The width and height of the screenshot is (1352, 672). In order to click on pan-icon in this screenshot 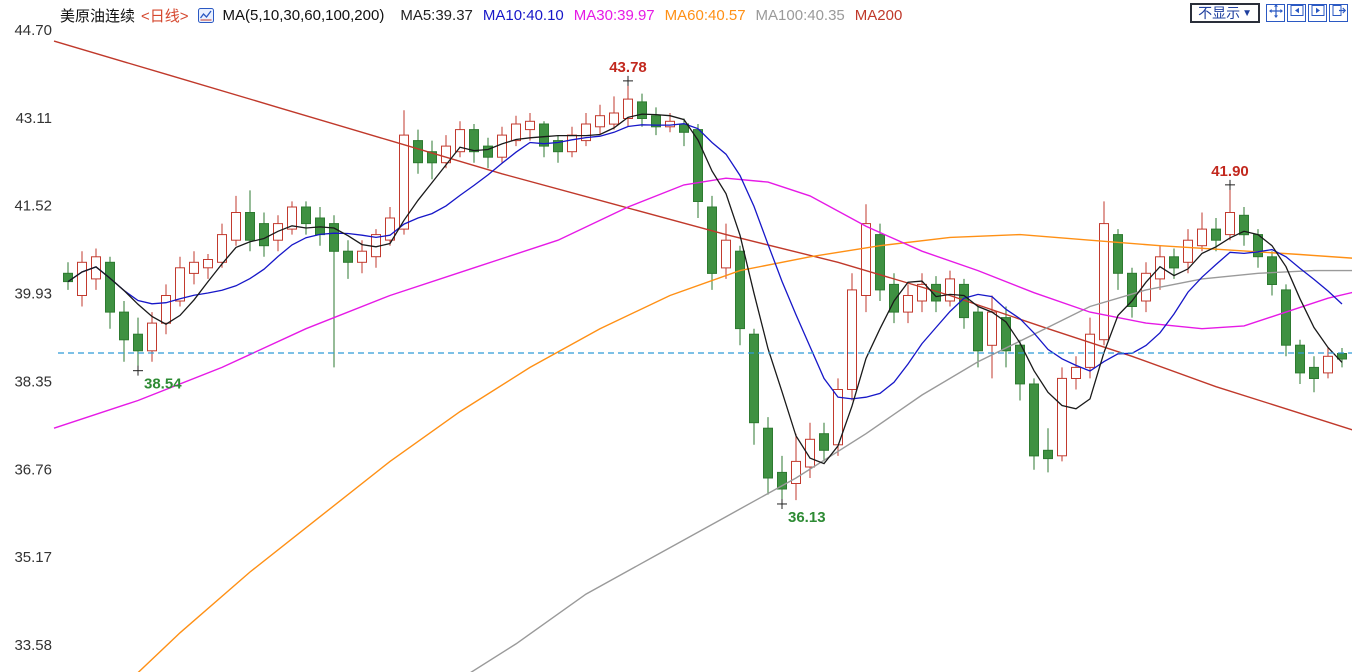, I will do `click(1275, 13)`.